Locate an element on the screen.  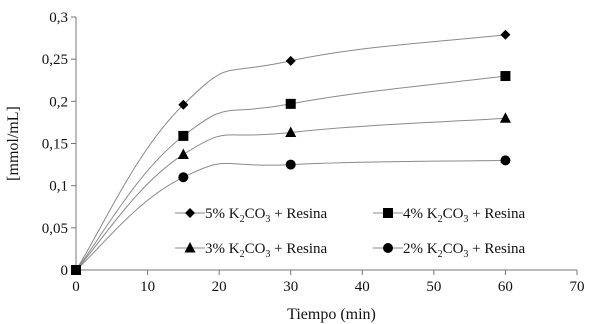
x-axis-title: Tiempo (min) is located at coordinates (331, 314).